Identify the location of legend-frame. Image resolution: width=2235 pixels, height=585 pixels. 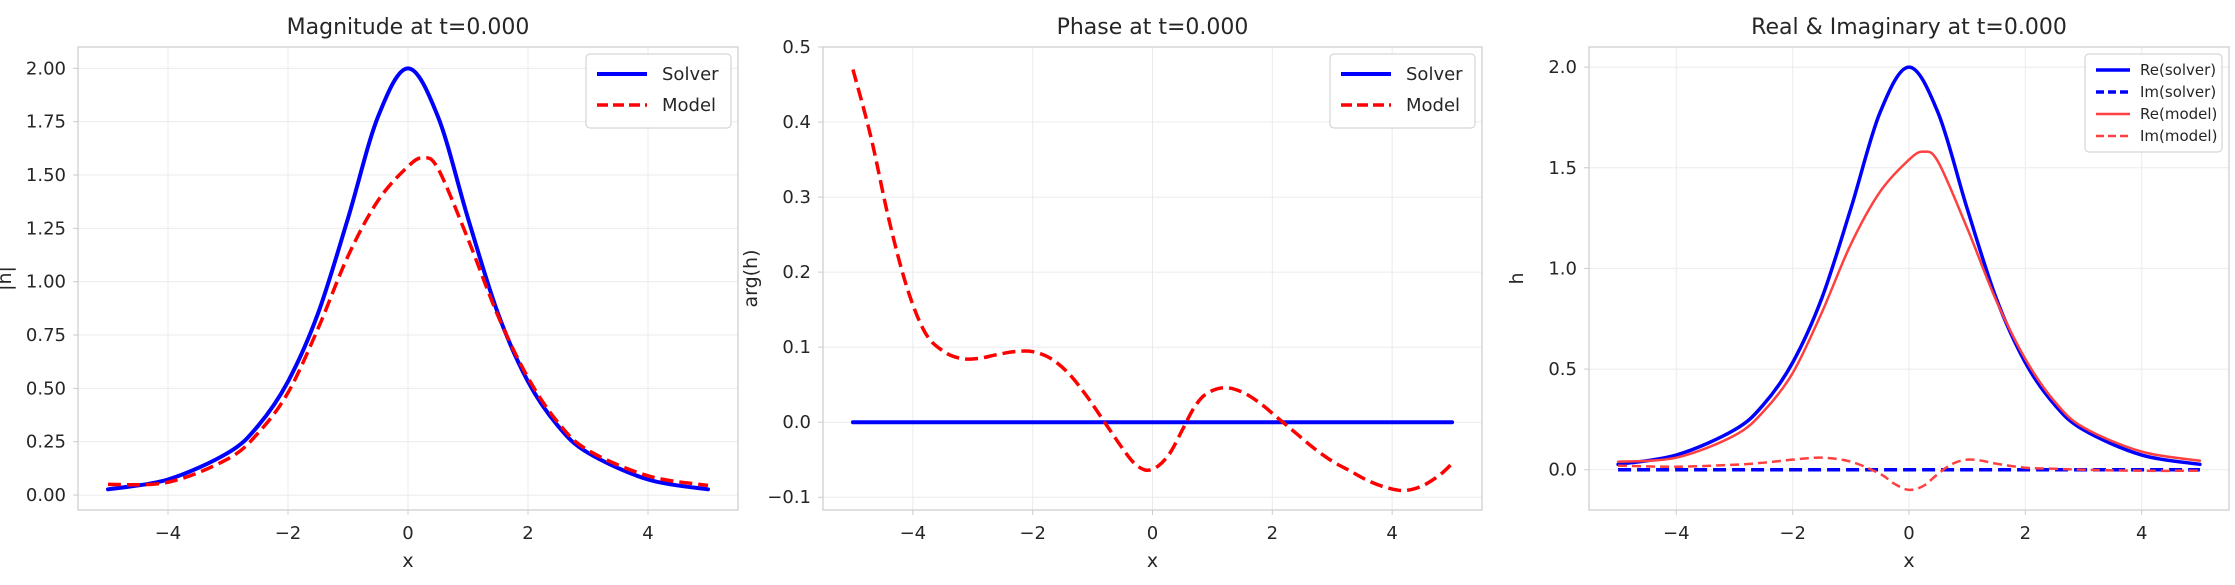
(2153, 103).